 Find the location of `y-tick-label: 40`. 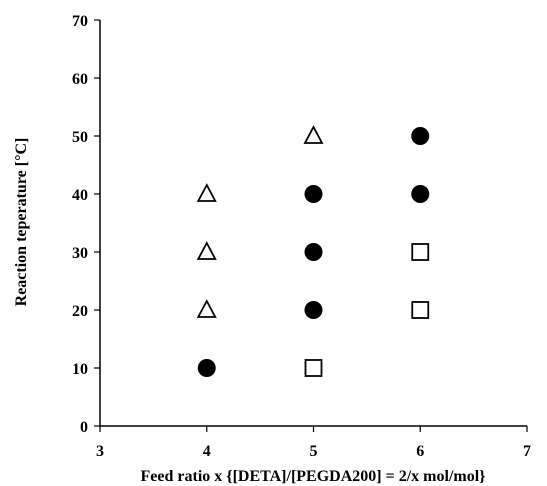

y-tick-label: 40 is located at coordinates (80, 195).